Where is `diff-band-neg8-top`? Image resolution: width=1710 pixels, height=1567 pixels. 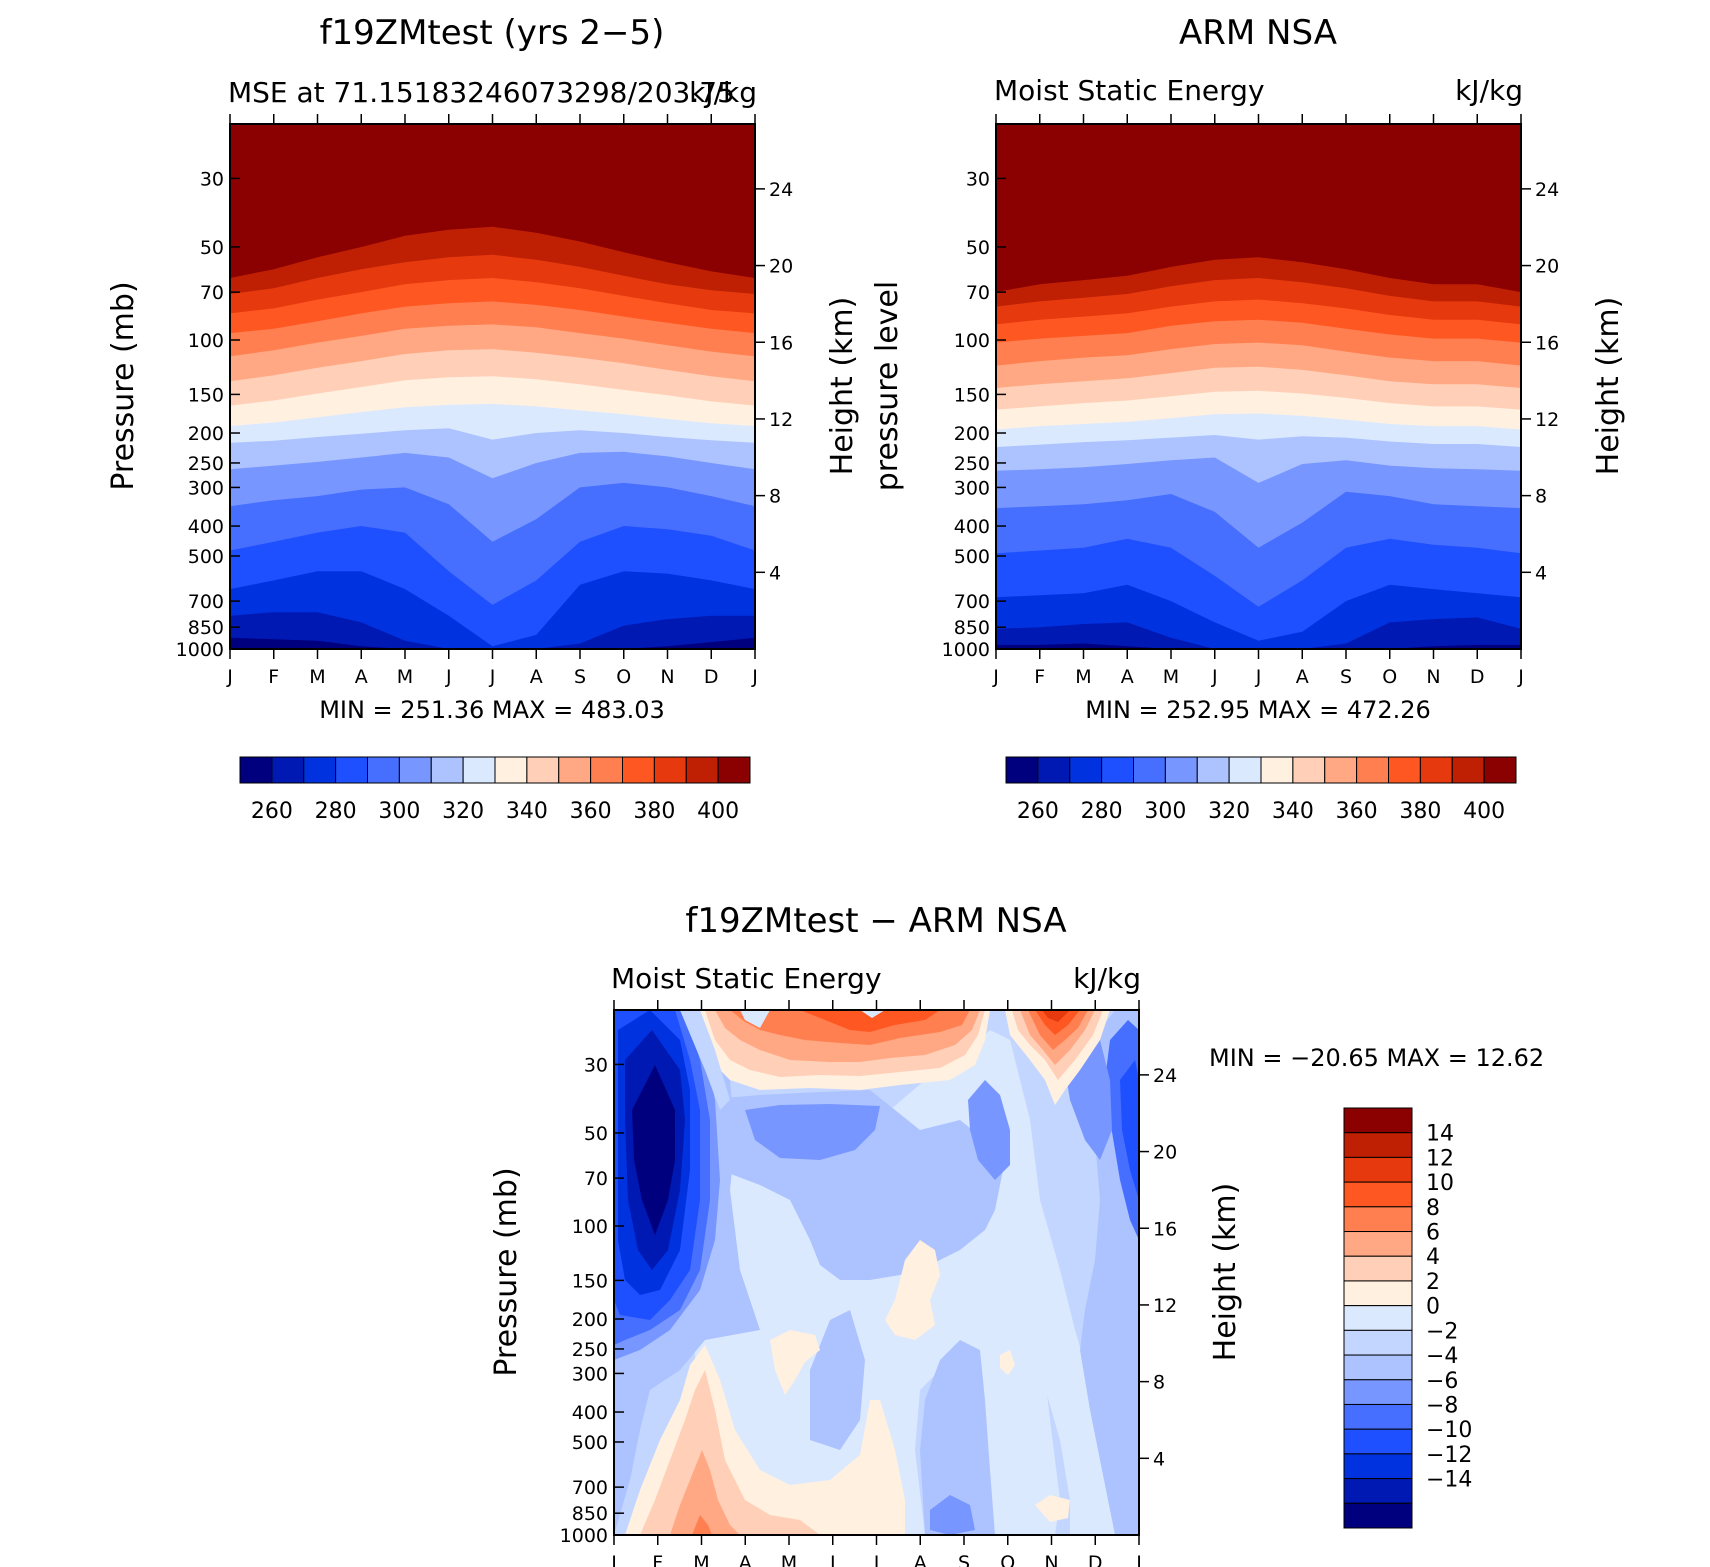 diff-band-neg8-top is located at coordinates (812, 1132).